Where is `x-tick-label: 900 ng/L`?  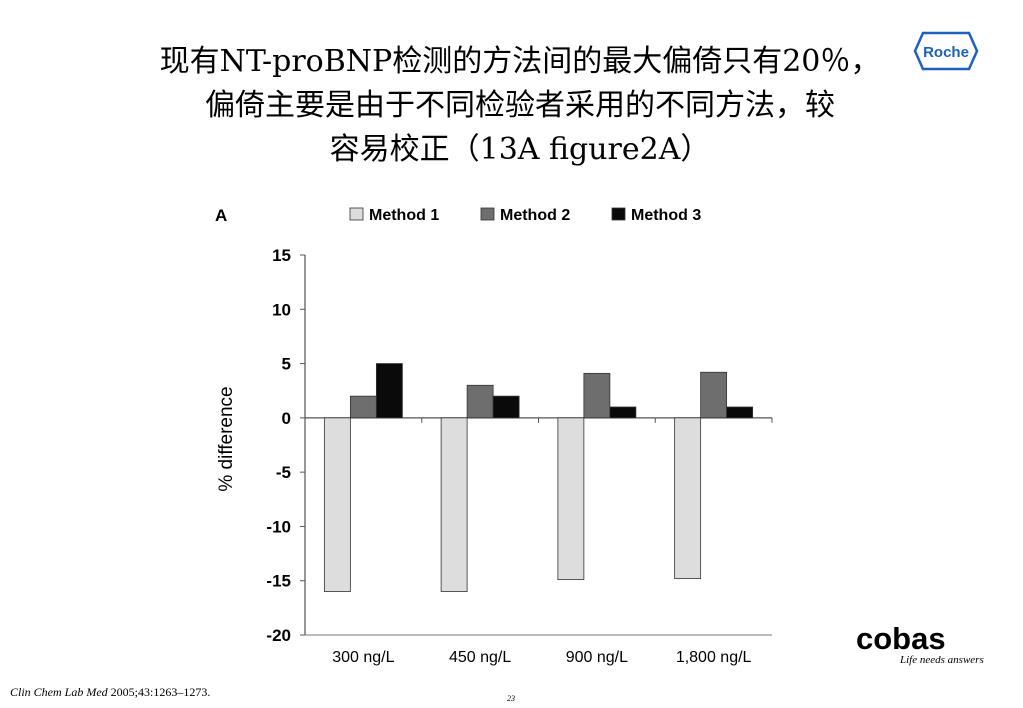
x-tick-label: 900 ng/L is located at coordinates (597, 657).